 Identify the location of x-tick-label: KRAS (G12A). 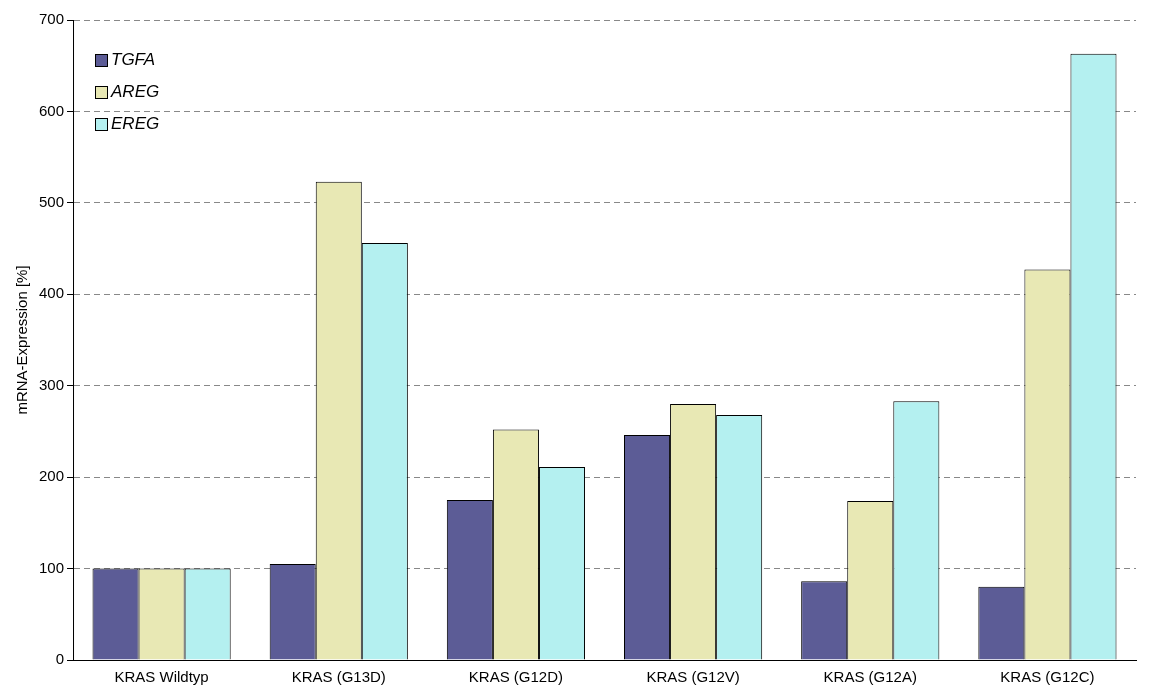
(870, 677).